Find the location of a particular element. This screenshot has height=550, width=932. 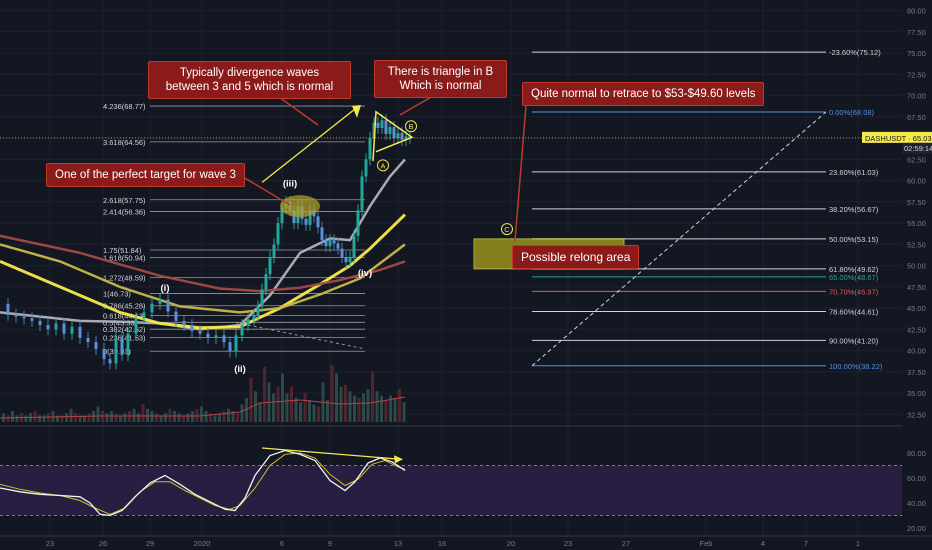

wave-circle-label: B is located at coordinates (410, 126).